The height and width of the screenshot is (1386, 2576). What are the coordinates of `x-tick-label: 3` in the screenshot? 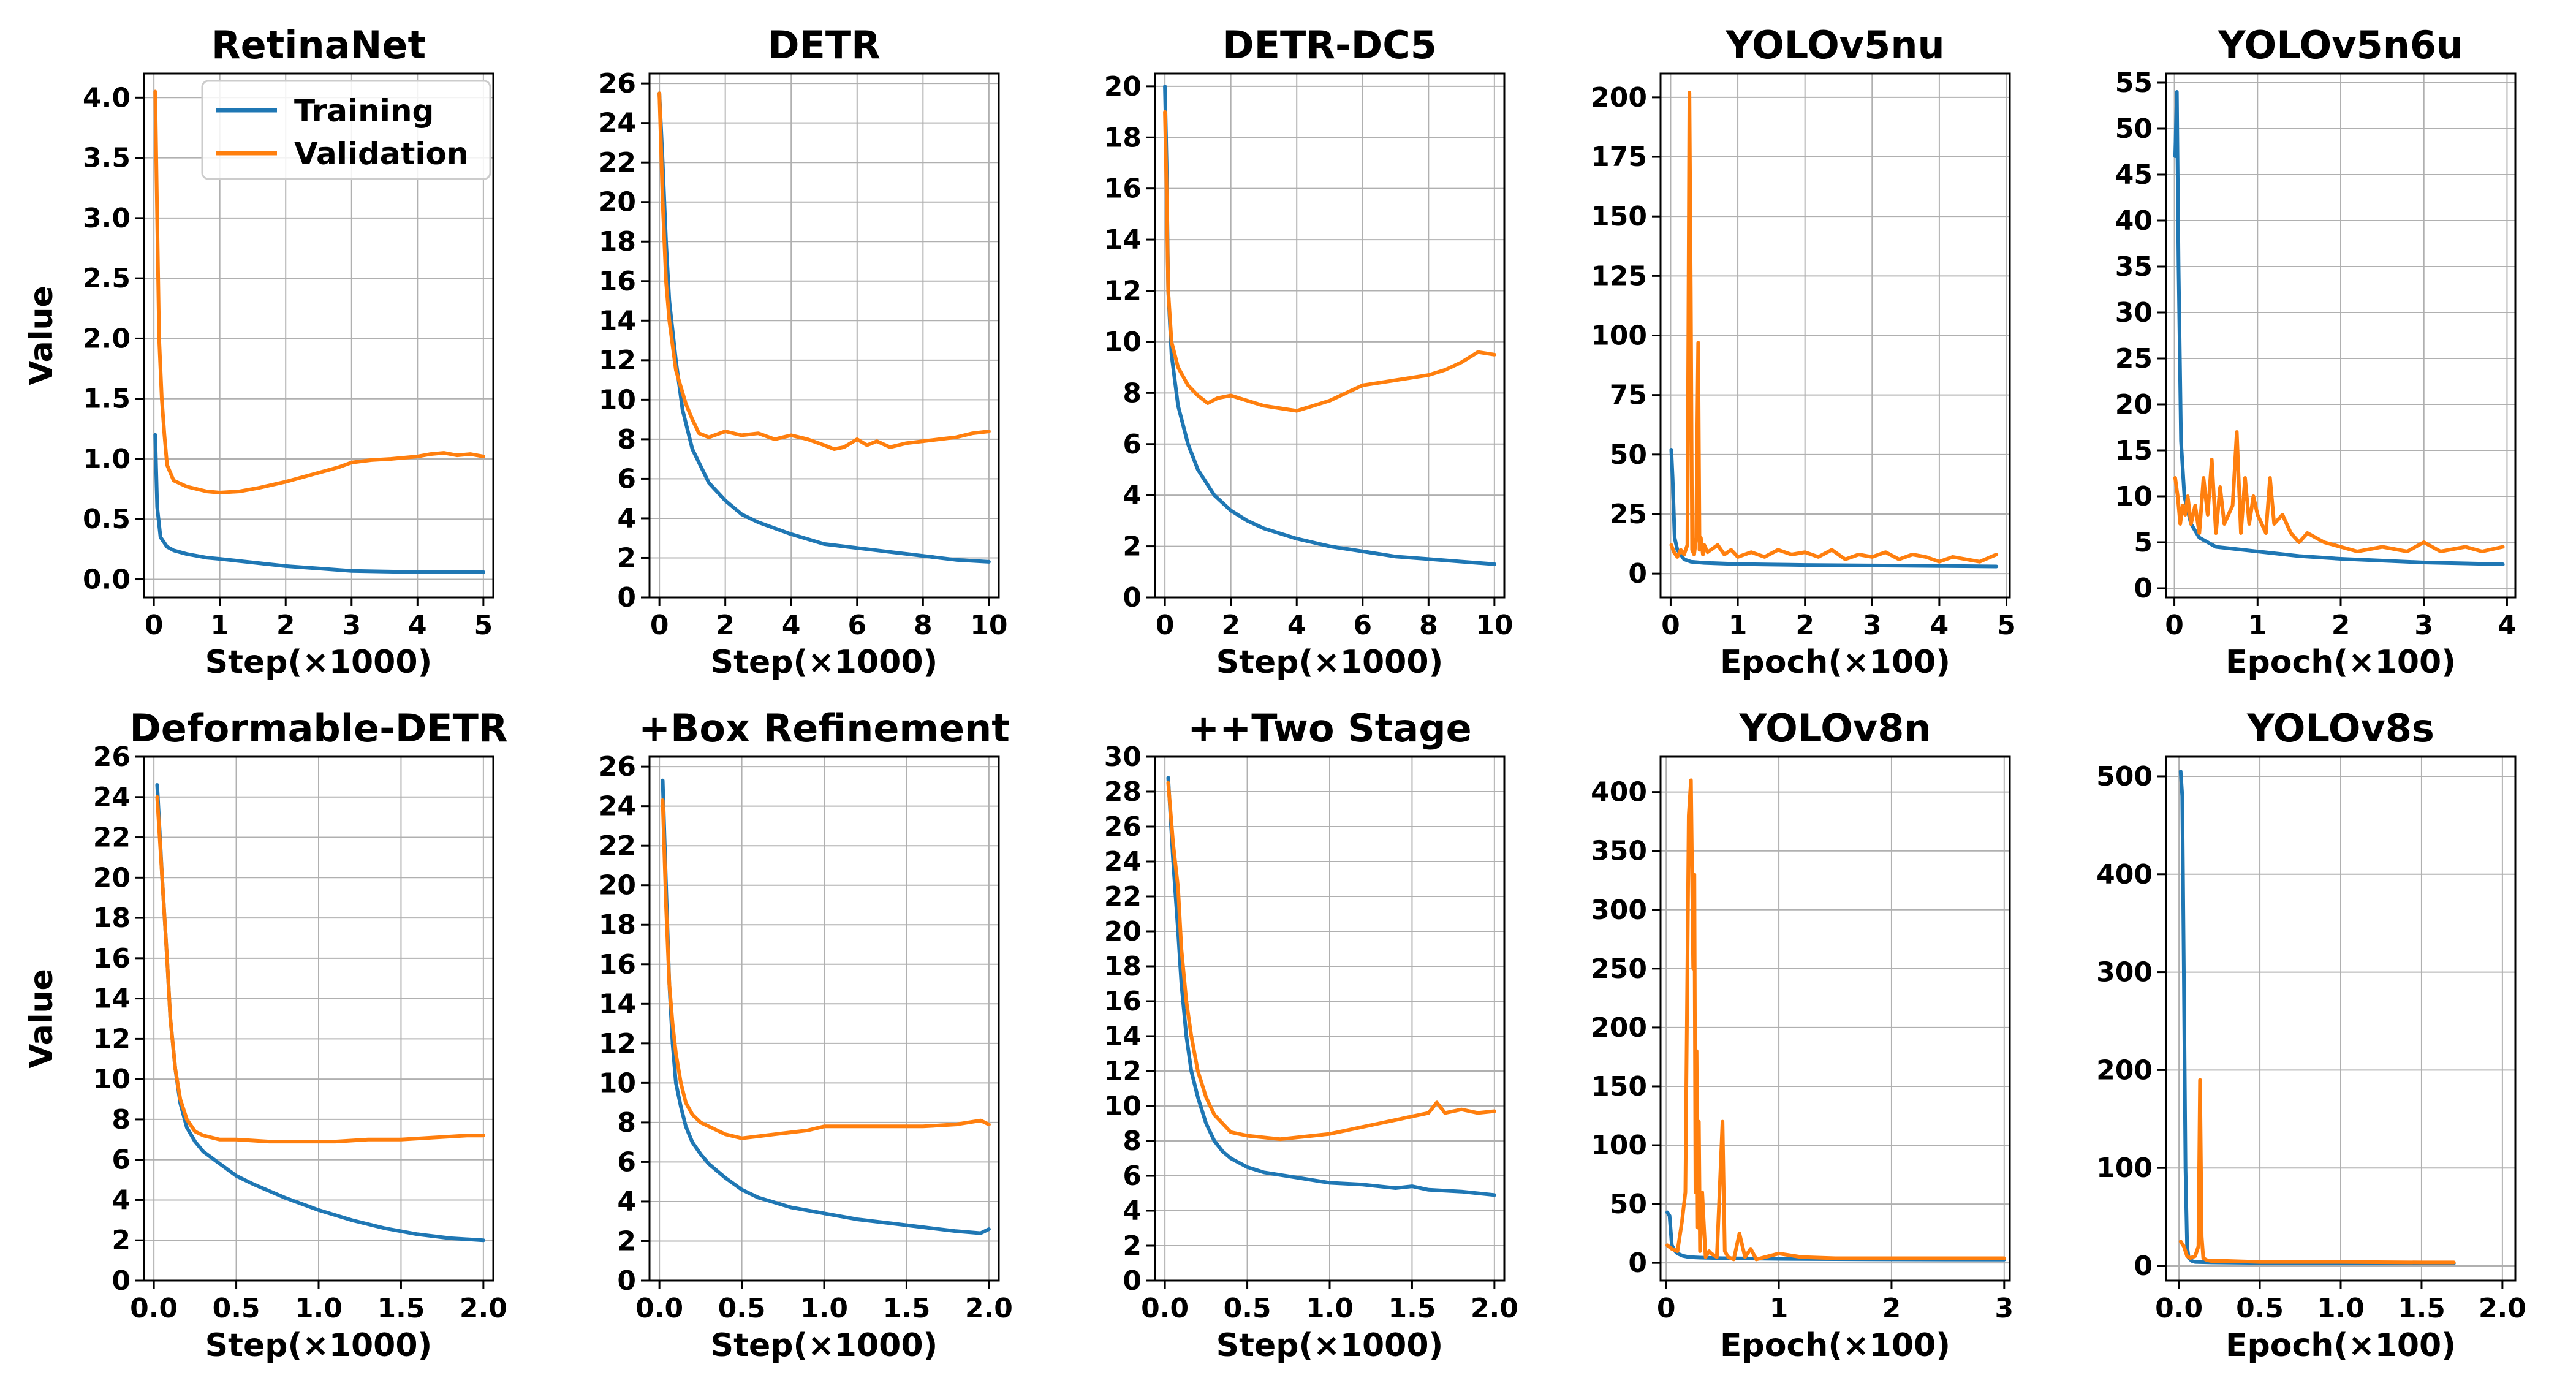 It's located at (2004, 1308).